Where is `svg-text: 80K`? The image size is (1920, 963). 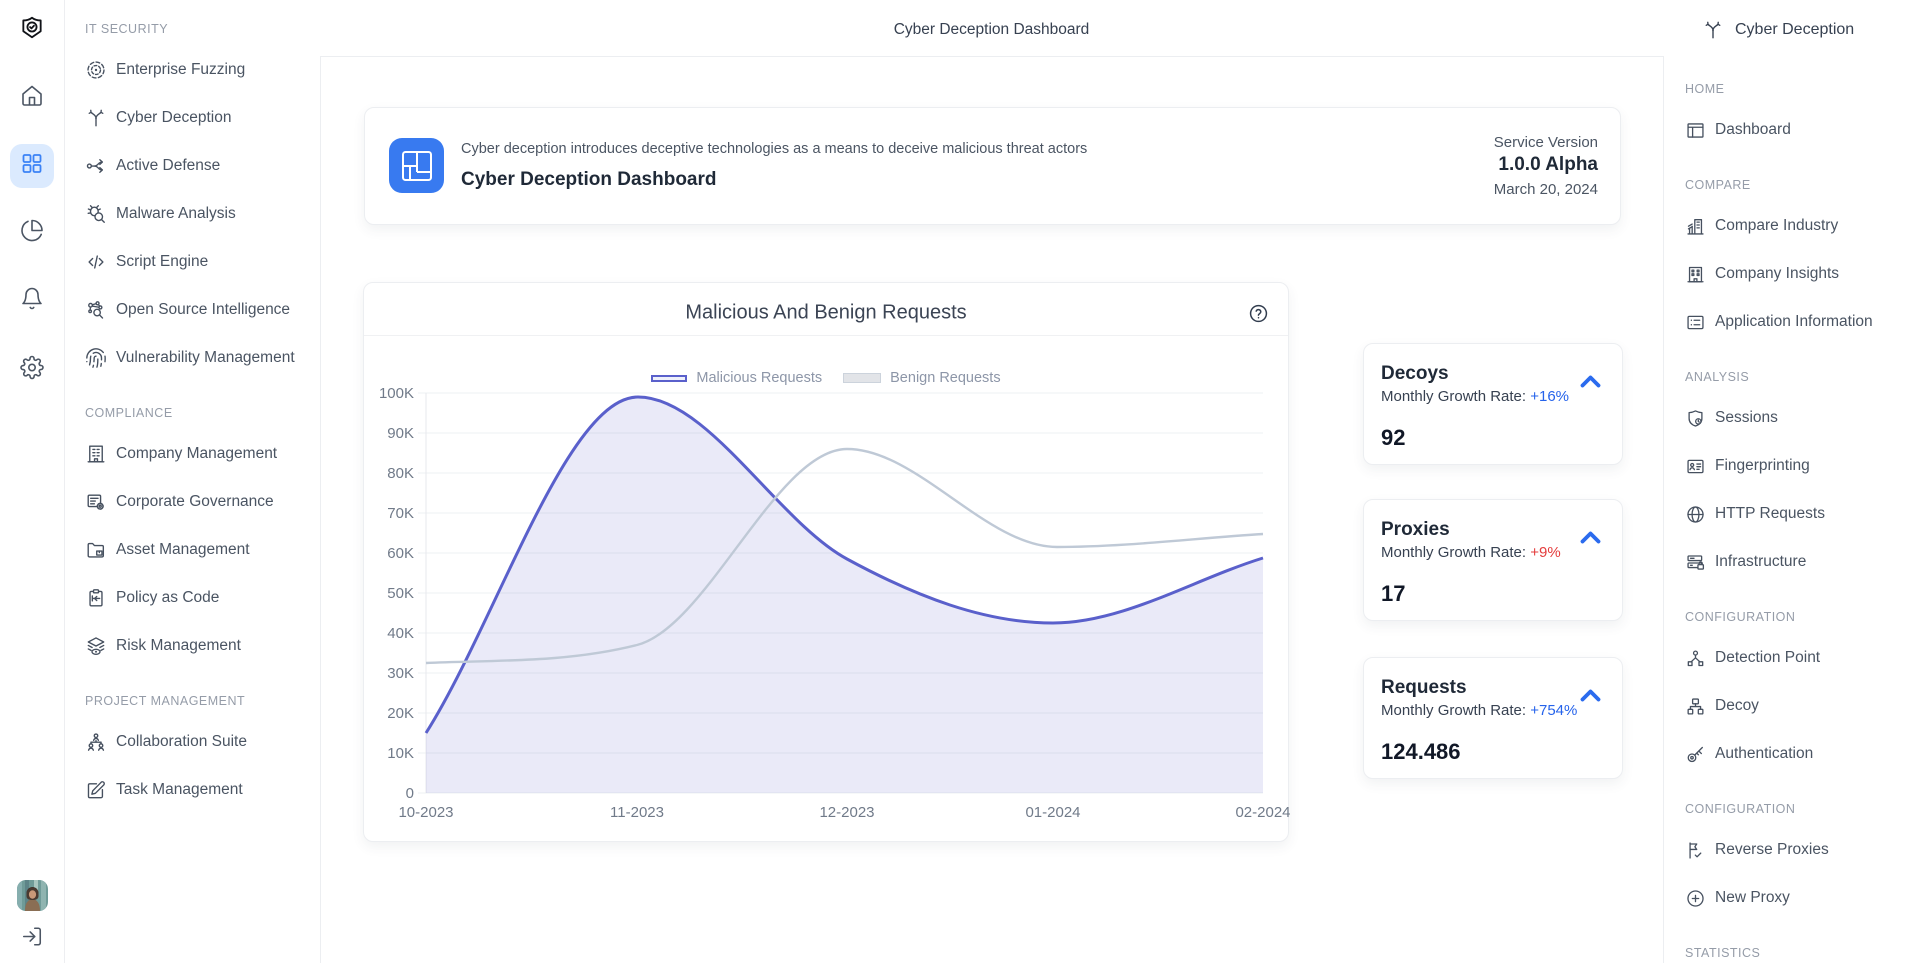 svg-text: 80K is located at coordinates (400, 473).